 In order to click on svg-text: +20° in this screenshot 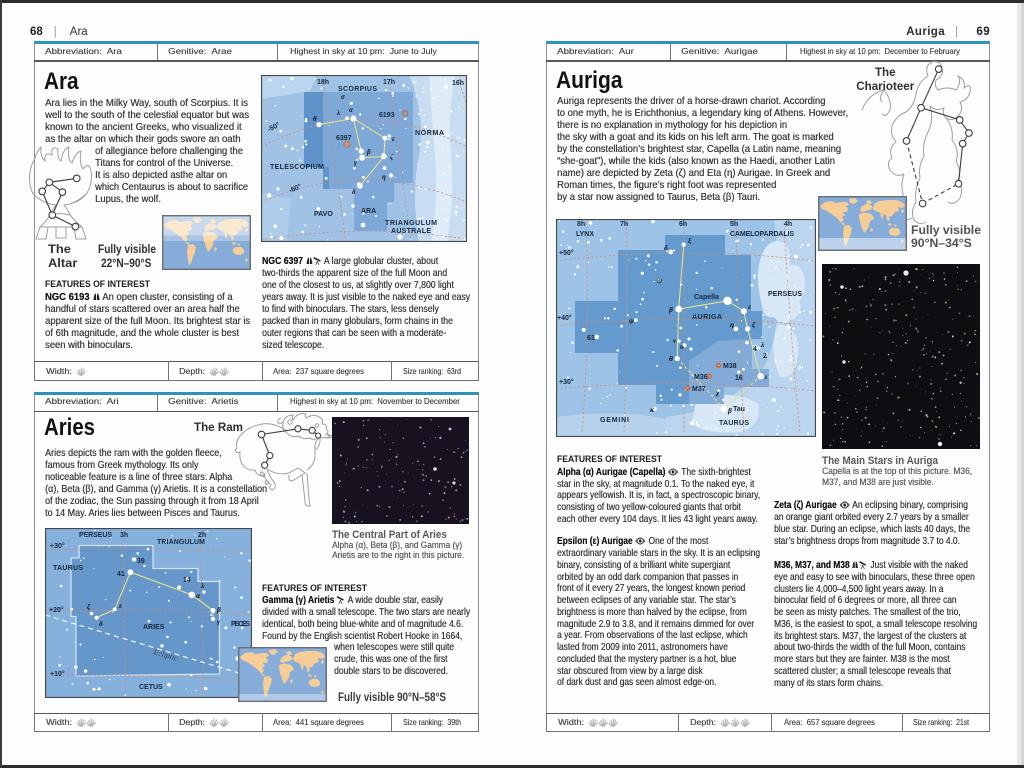, I will do `click(56, 610)`.